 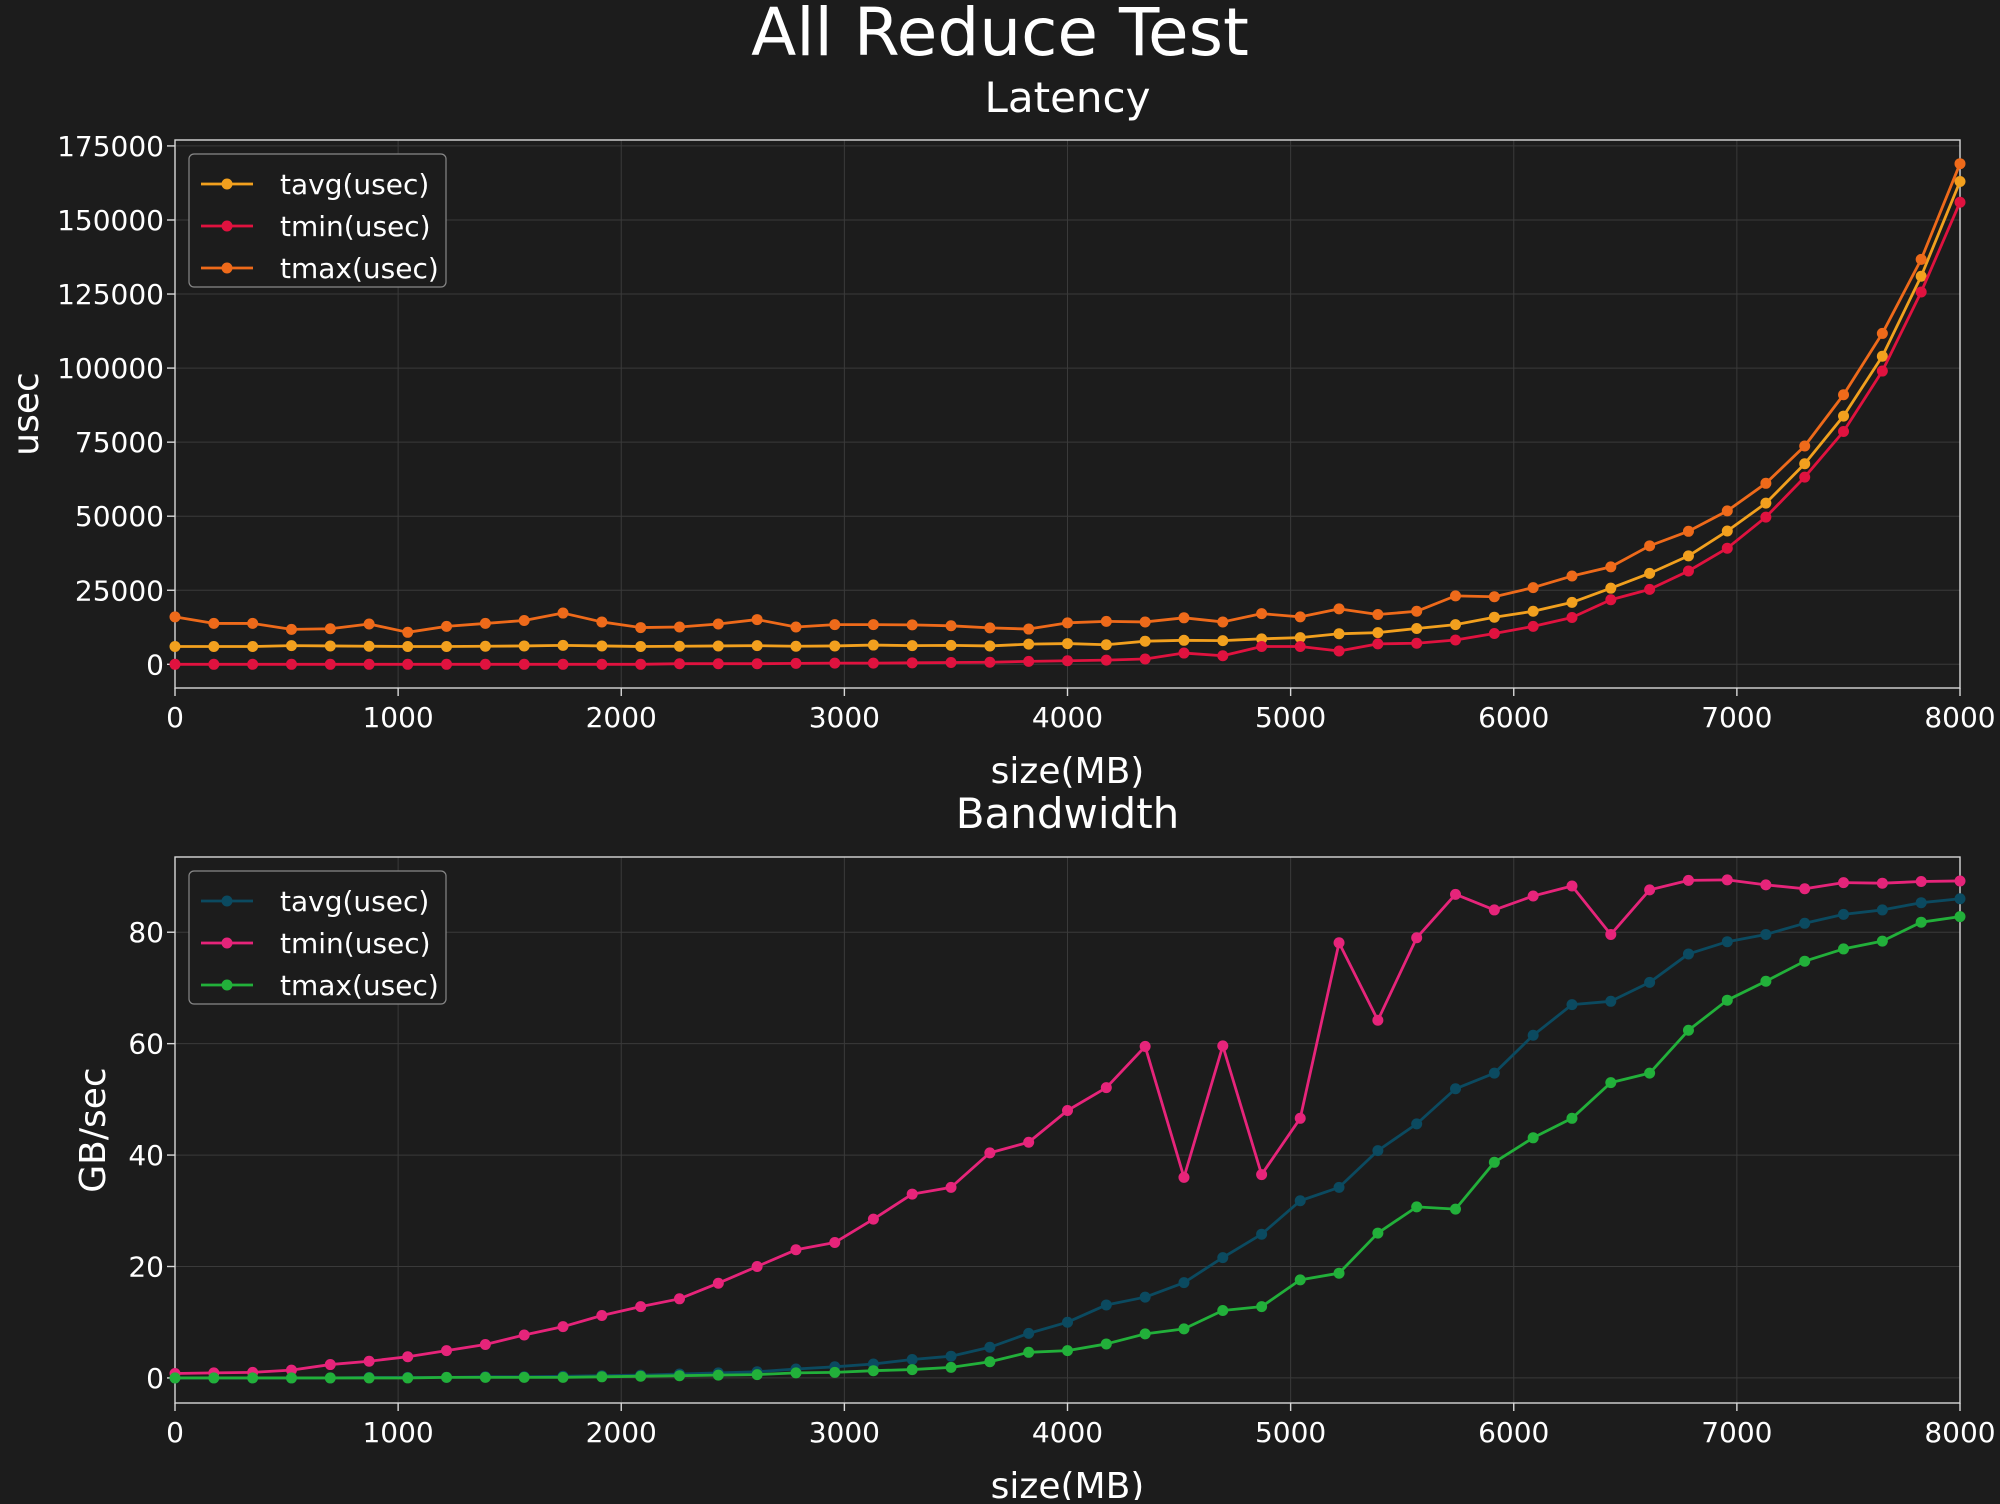 What do you see at coordinates (354, 184) in the screenshot?
I see `latency-legend-label: tavg(usec)` at bounding box center [354, 184].